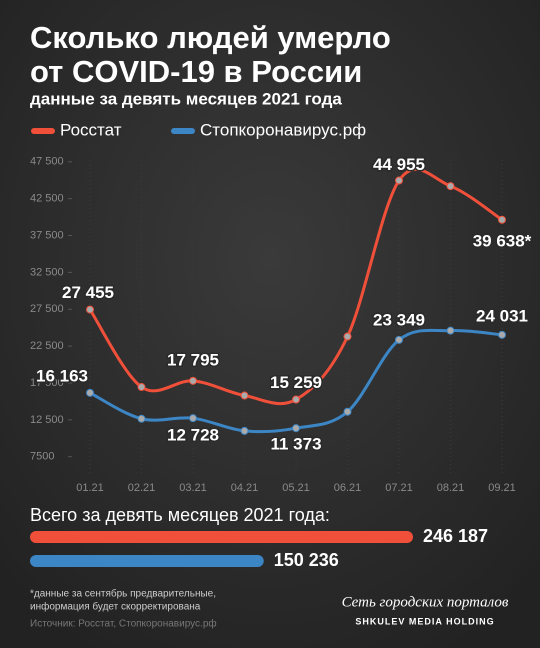 The width and height of the screenshot is (540, 648). I want to click on legend-label: Росстат, so click(91, 129).